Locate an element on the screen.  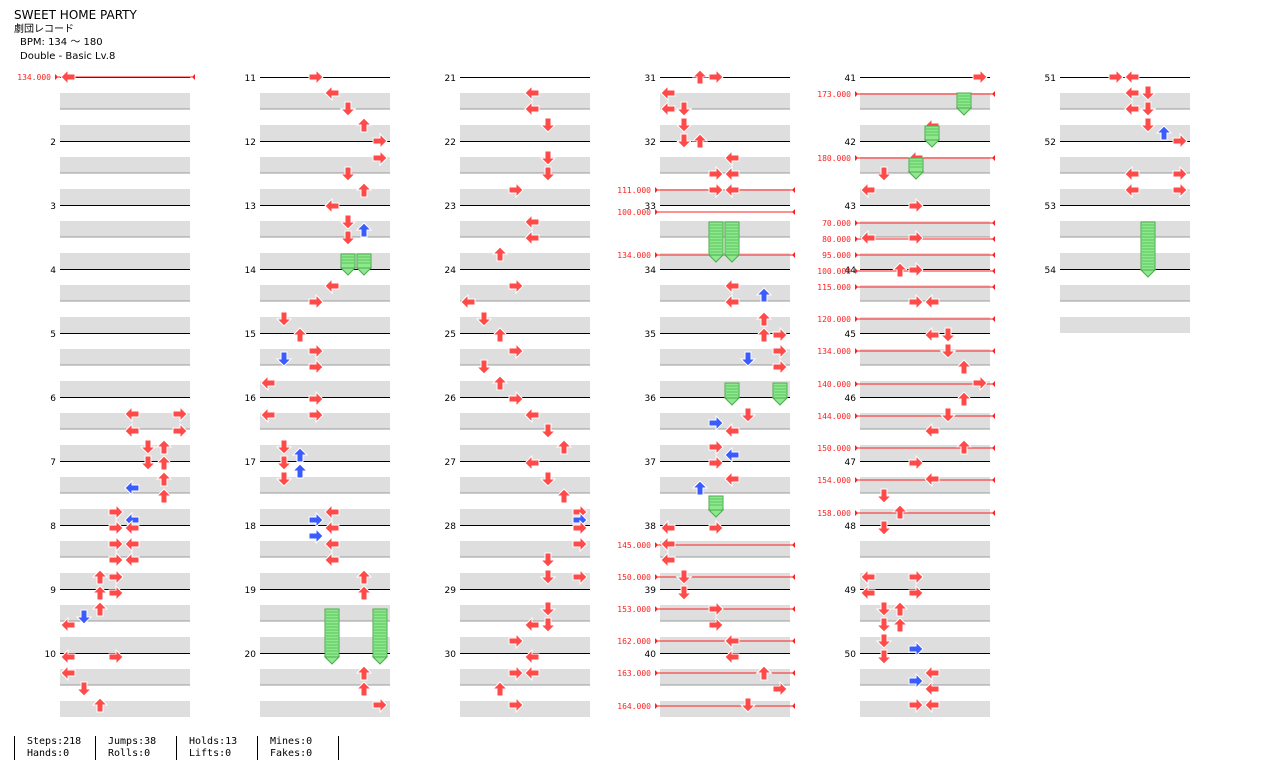
bpm-value: 180.000 is located at coordinates (834, 158).